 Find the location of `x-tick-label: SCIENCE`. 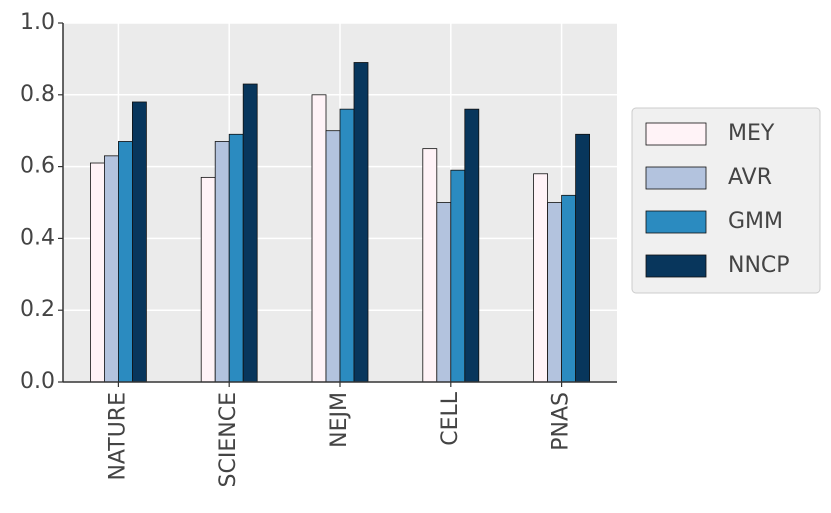

x-tick-label: SCIENCE is located at coordinates (228, 439).